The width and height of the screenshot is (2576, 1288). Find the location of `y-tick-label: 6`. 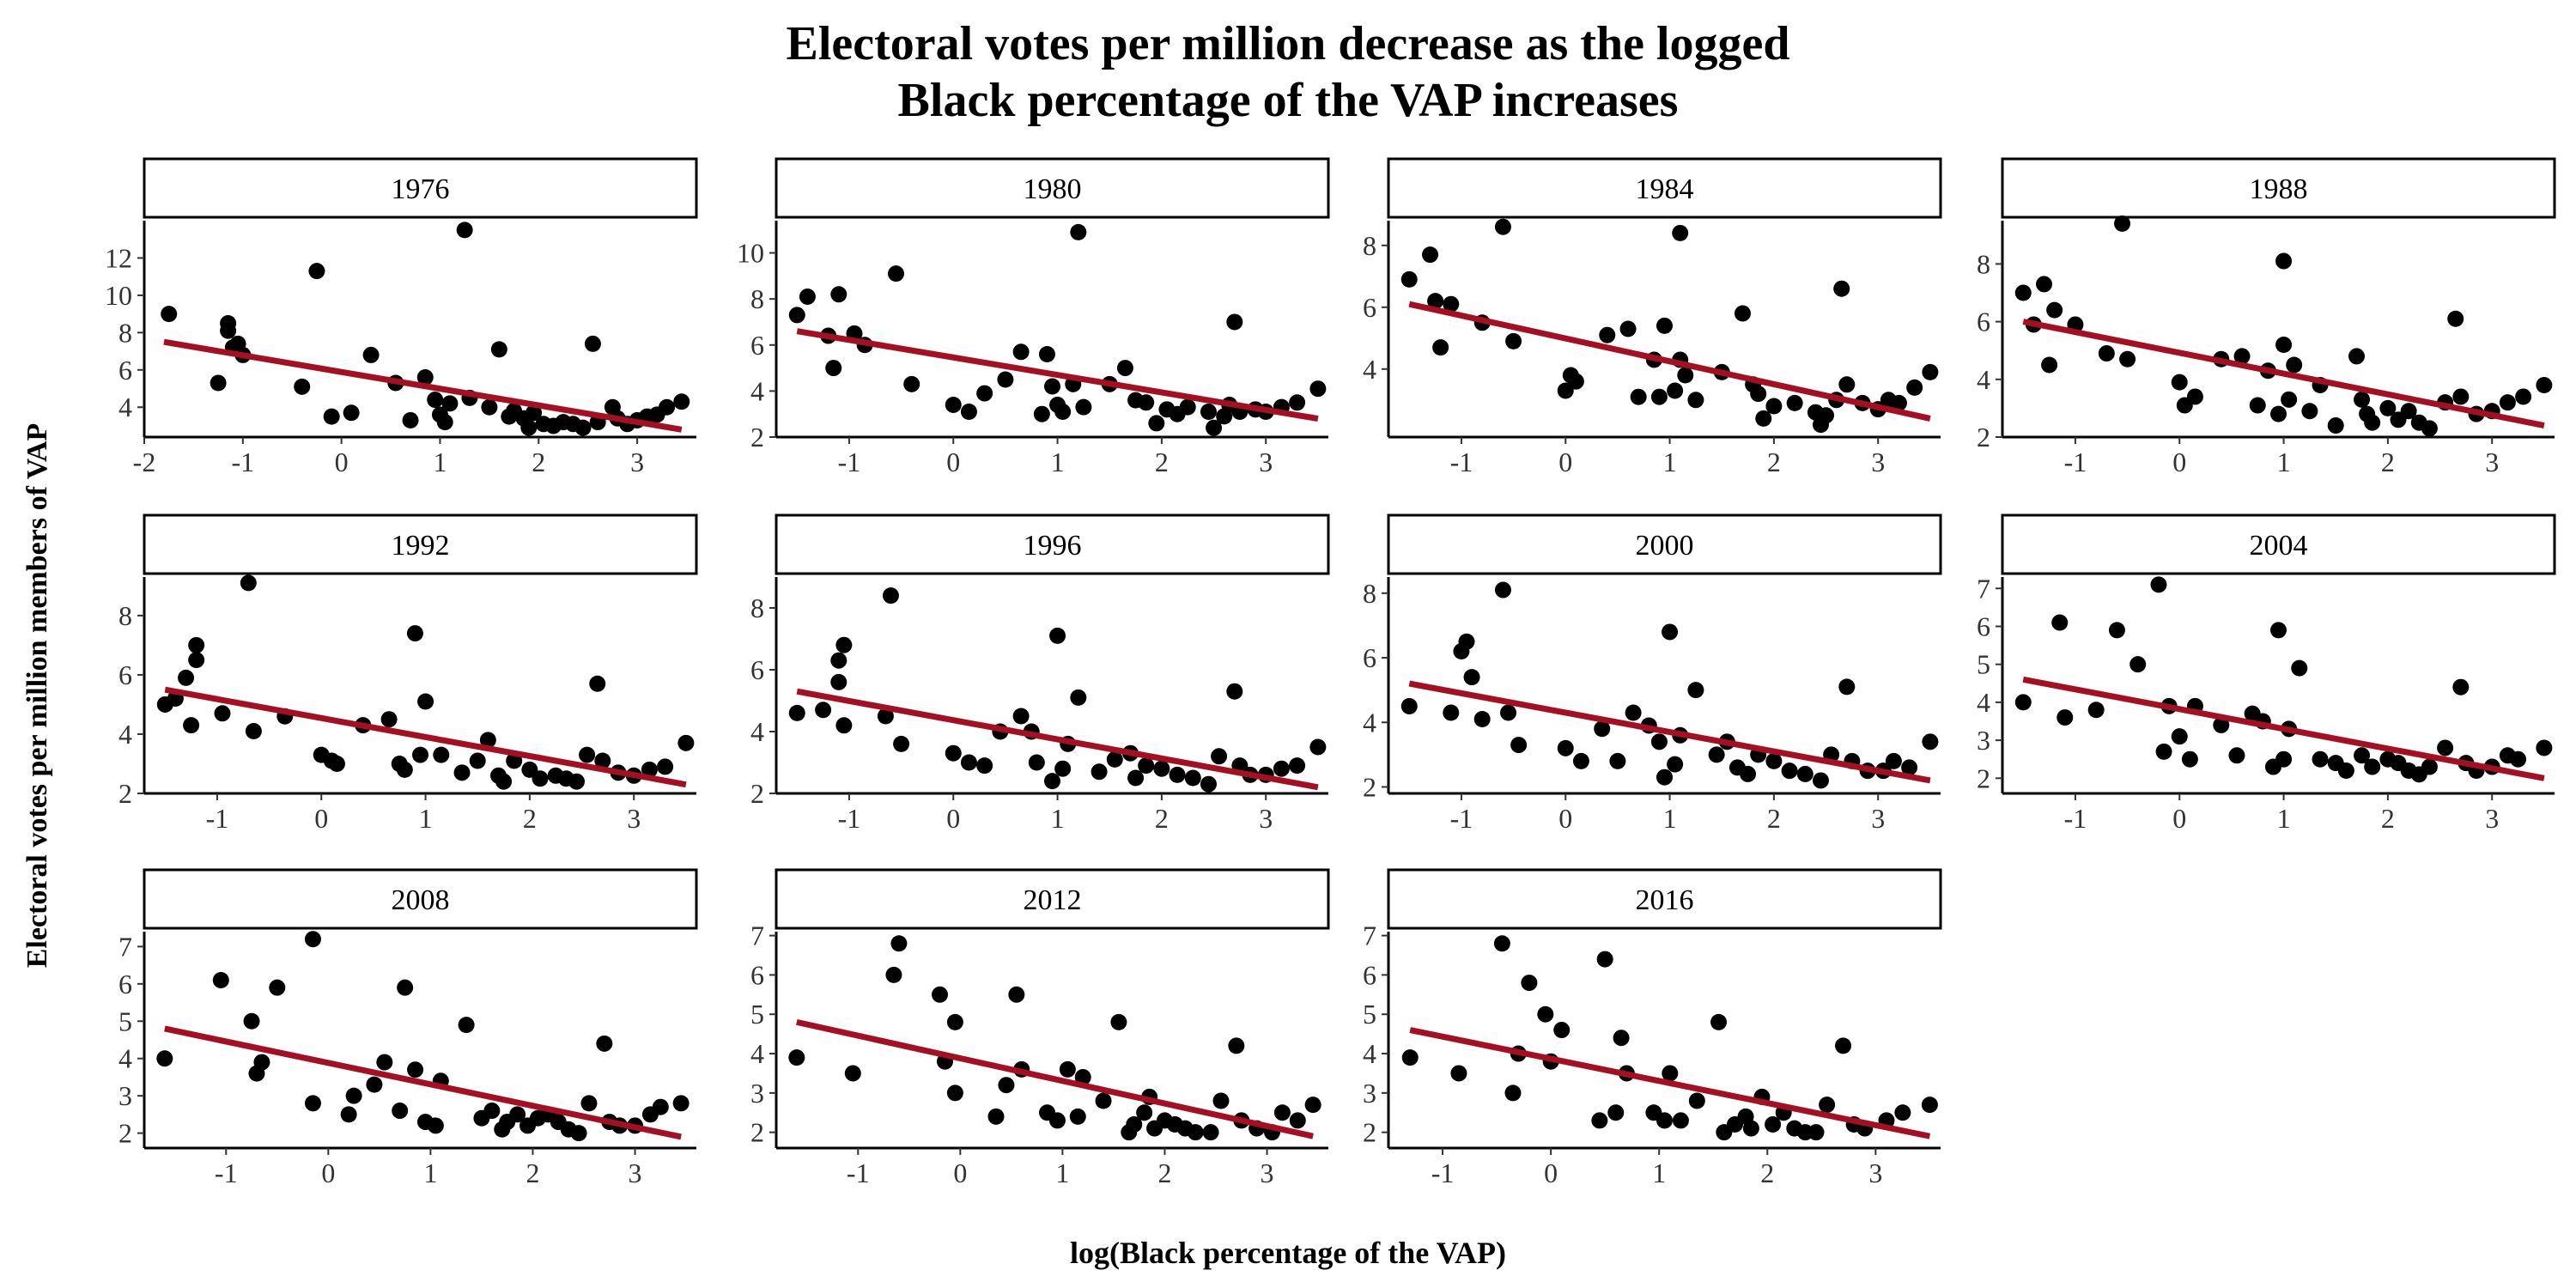

y-tick-label: 6 is located at coordinates (125, 370).